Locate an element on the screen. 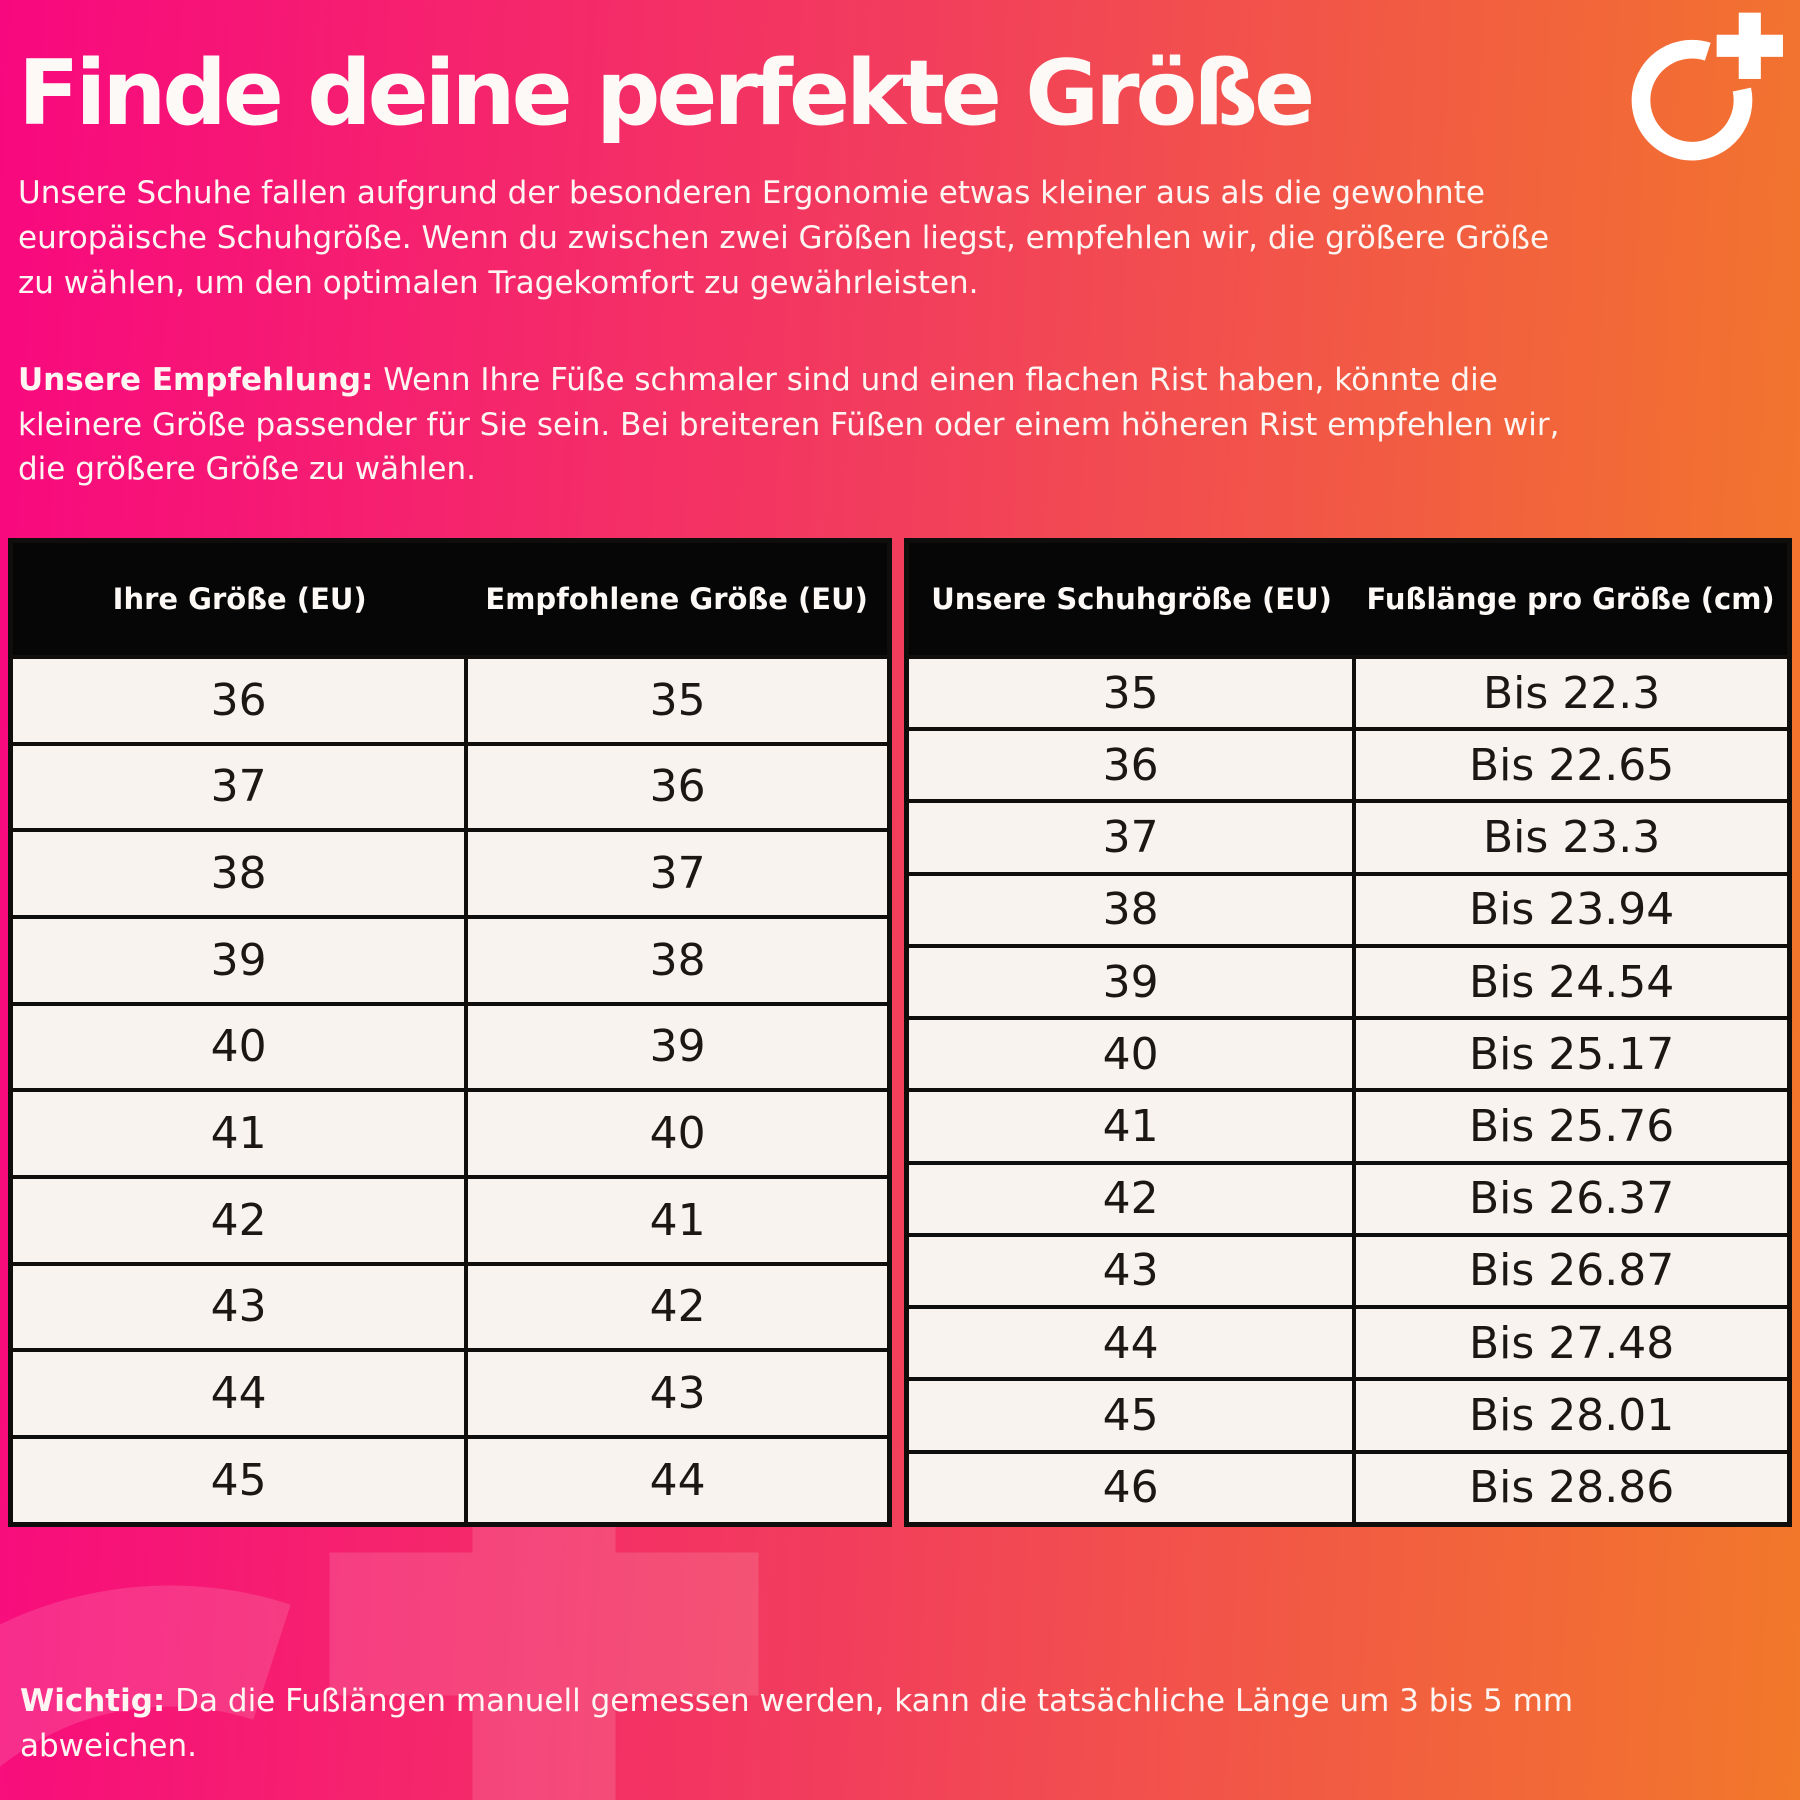 The image size is (1800, 1800). table-row: 40 Bis 25.17 is located at coordinates (1348, 1054).